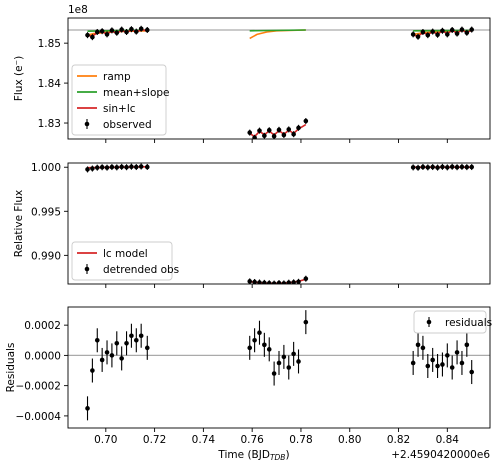 This screenshot has width=498, height=466. Describe the element at coordinates (119, 109) in the screenshot. I see `legend-label: sin+lc` at that location.